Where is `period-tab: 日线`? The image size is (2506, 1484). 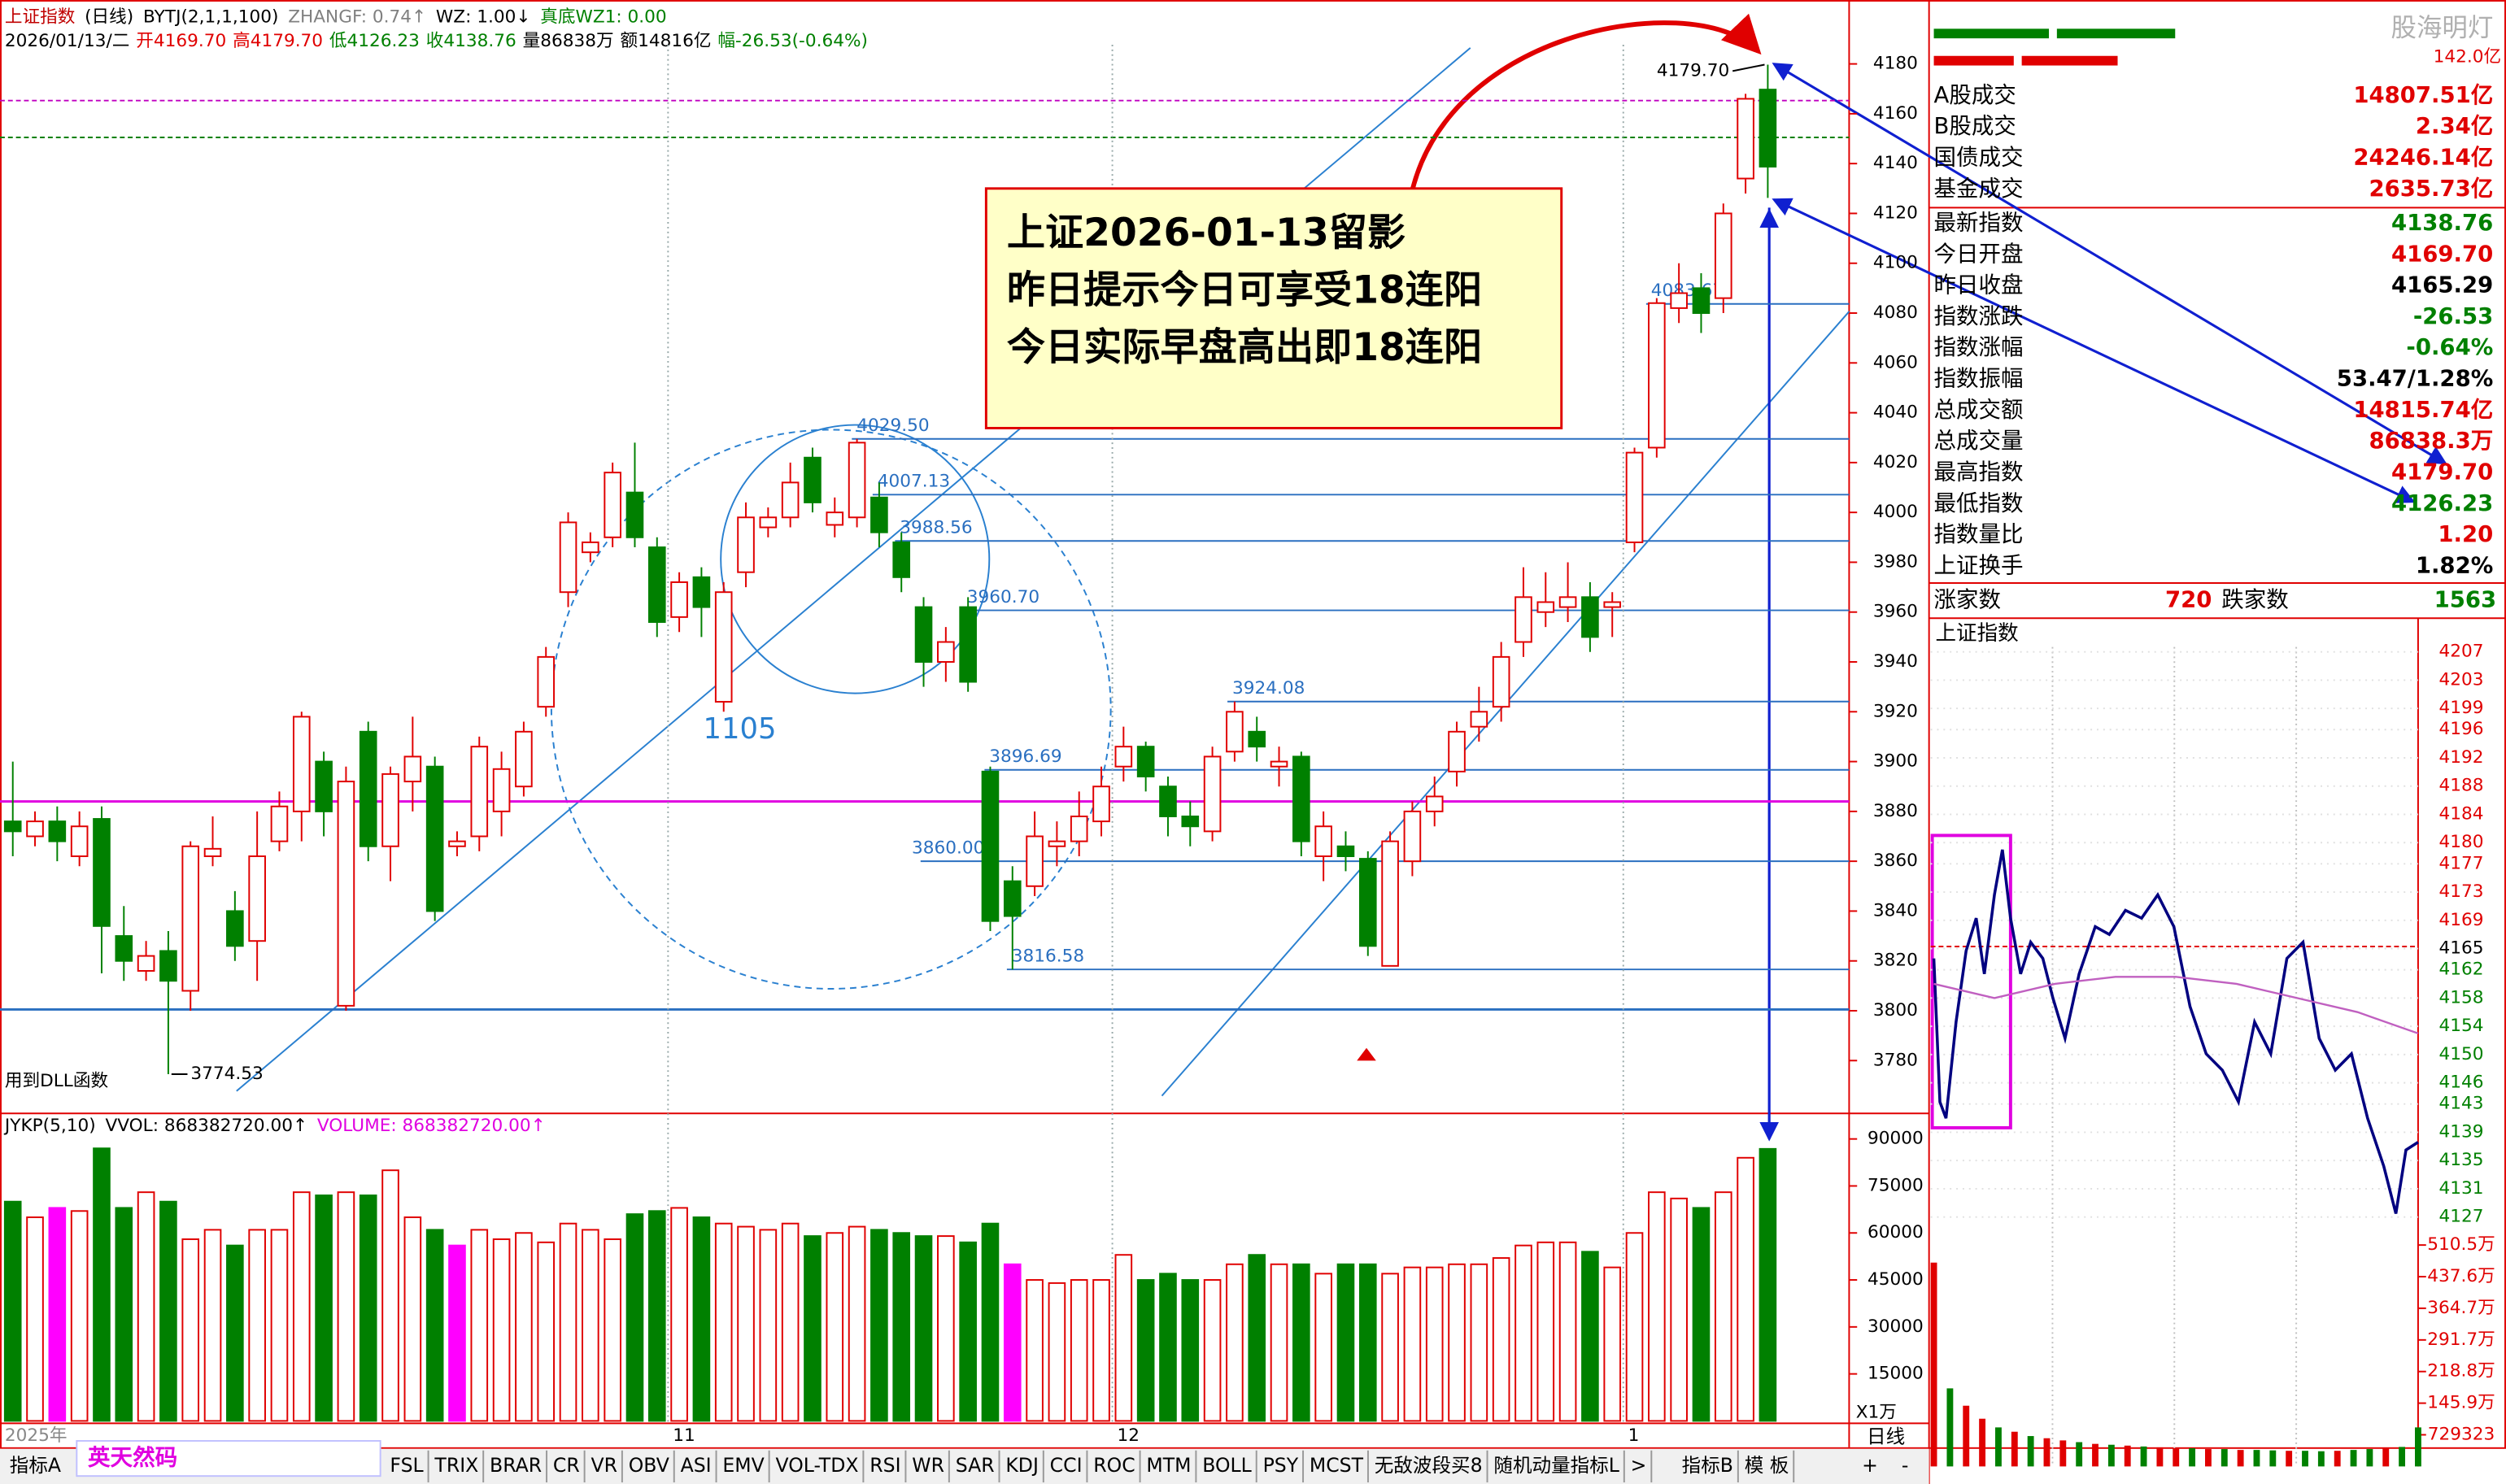 period-tab: 日线 is located at coordinates (1886, 1436).